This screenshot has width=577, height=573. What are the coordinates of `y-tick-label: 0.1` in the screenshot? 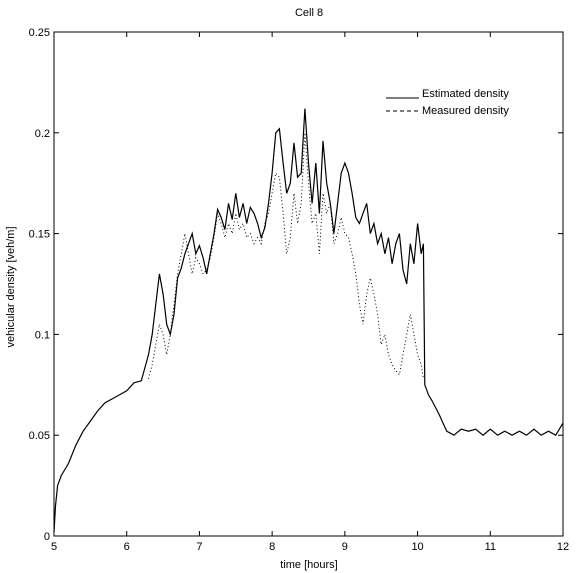 It's located at (42, 335).